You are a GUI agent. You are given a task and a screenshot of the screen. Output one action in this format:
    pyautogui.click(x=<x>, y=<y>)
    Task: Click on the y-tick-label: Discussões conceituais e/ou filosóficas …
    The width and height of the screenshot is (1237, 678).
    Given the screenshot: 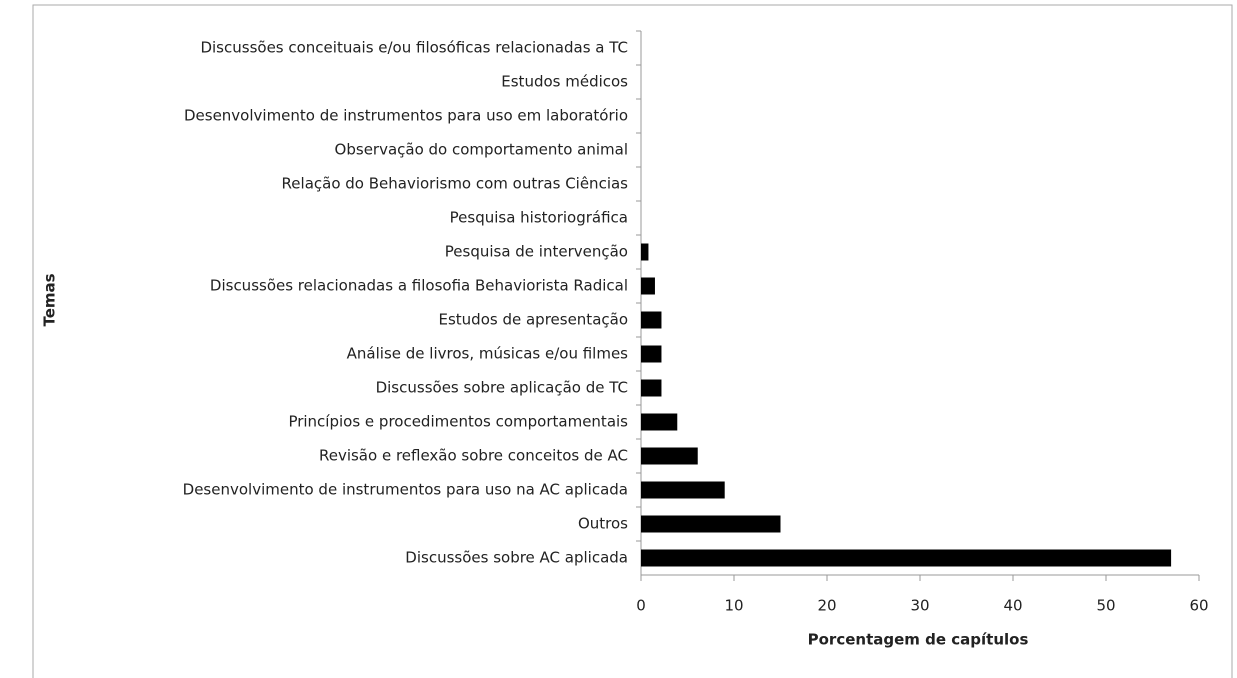 What is the action you would take?
    pyautogui.click(x=414, y=48)
    